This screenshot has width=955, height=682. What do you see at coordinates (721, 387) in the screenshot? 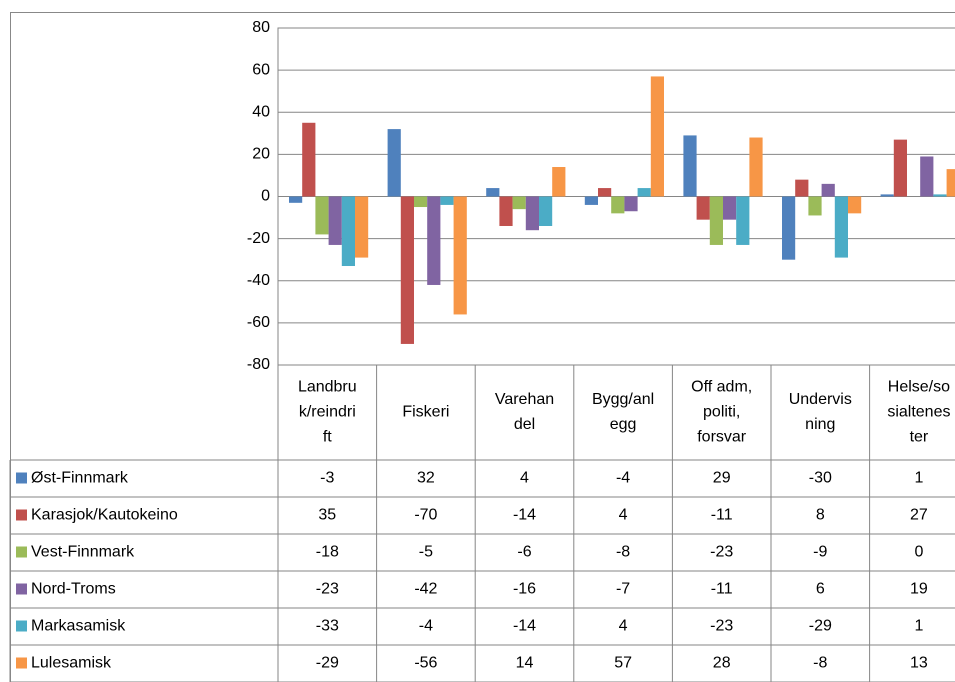
I see `x-tick-label: Off adm,` at bounding box center [721, 387].